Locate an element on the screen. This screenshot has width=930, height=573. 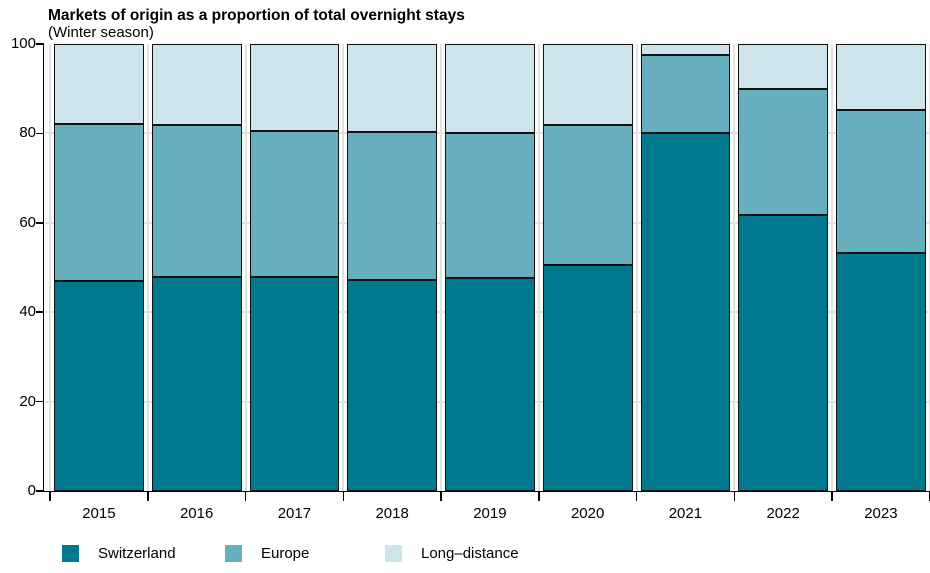
bar-segment-switzerland-2016 is located at coordinates (196, 383).